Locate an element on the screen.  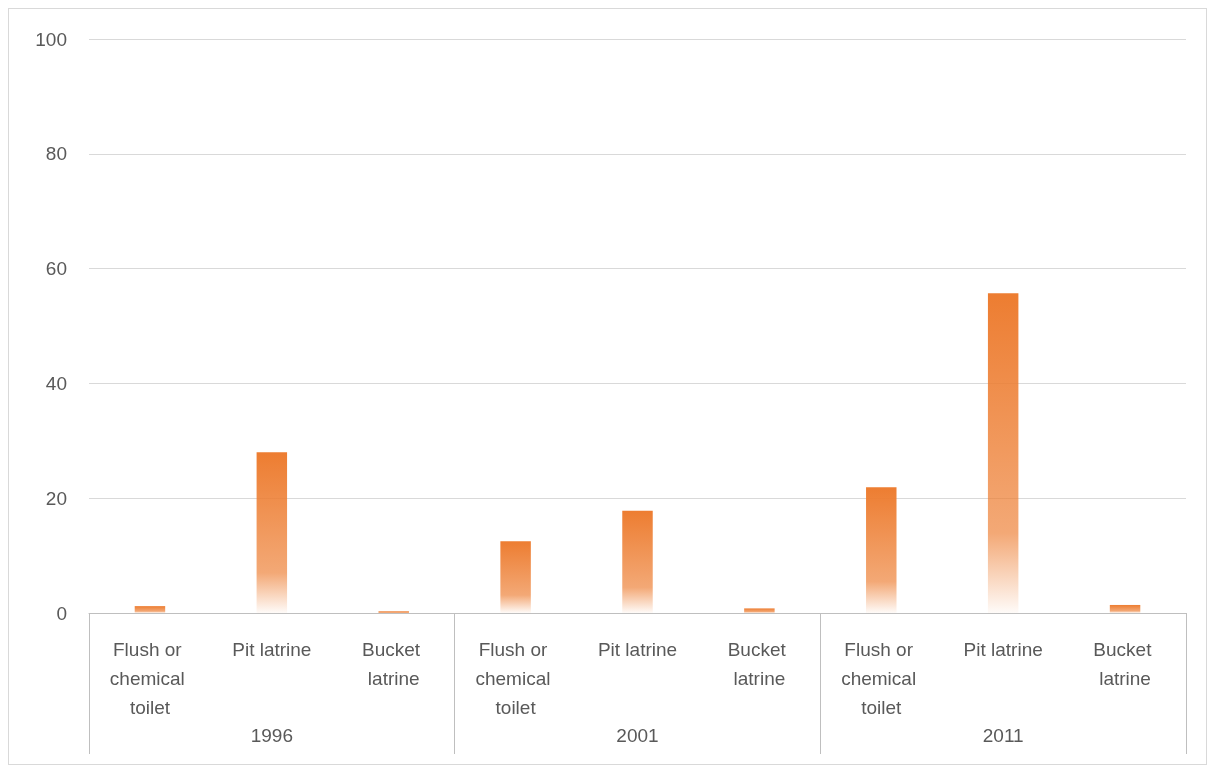
text: 1996 is located at coordinates (271, 735).